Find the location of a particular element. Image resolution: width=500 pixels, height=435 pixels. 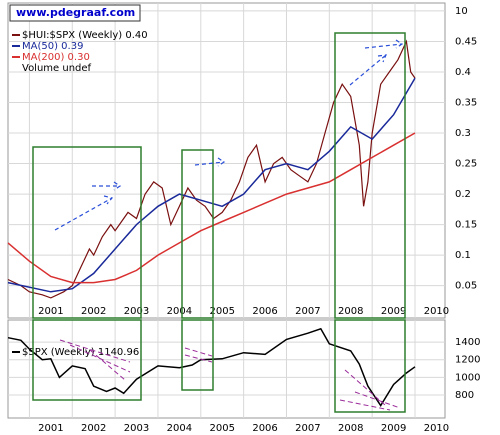

y-tick-label: 0.1 is located at coordinates (463, 255).